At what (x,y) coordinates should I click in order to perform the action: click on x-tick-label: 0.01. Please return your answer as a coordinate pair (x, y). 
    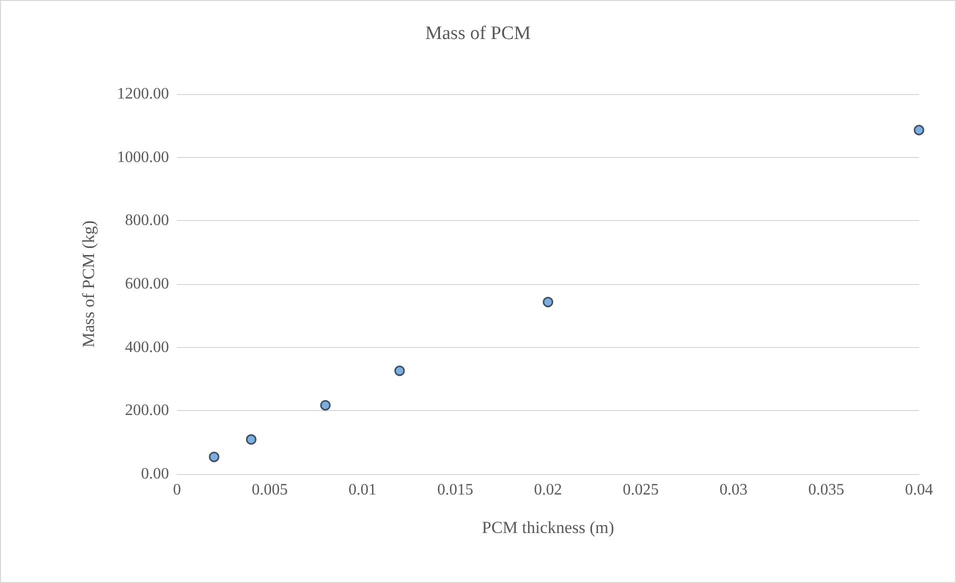
    Looking at the image, I should click on (362, 490).